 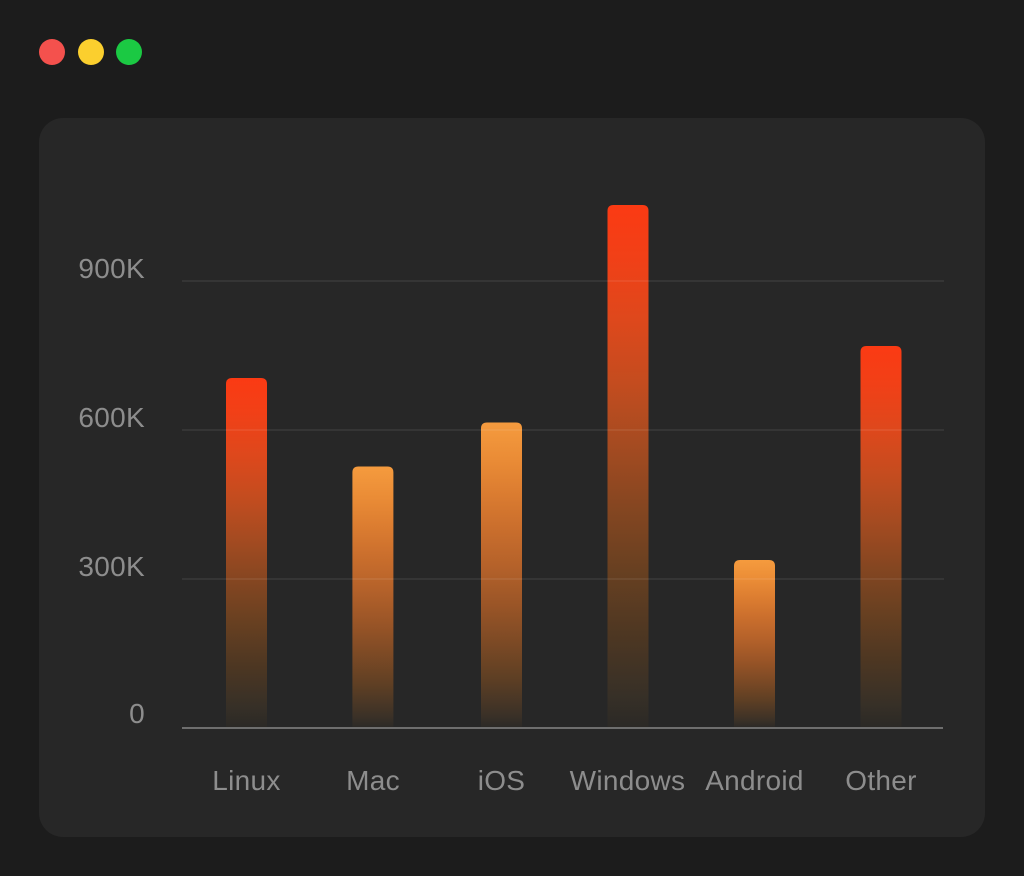 What do you see at coordinates (502, 780) in the screenshot?
I see `svg-text: iOS` at bounding box center [502, 780].